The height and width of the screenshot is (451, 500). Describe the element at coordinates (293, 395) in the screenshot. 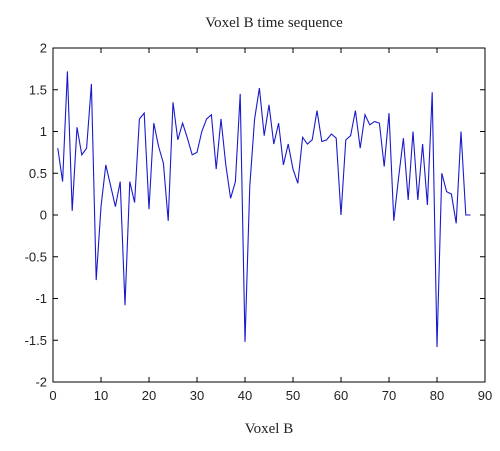

I see `x-tick-label: 50` at that location.